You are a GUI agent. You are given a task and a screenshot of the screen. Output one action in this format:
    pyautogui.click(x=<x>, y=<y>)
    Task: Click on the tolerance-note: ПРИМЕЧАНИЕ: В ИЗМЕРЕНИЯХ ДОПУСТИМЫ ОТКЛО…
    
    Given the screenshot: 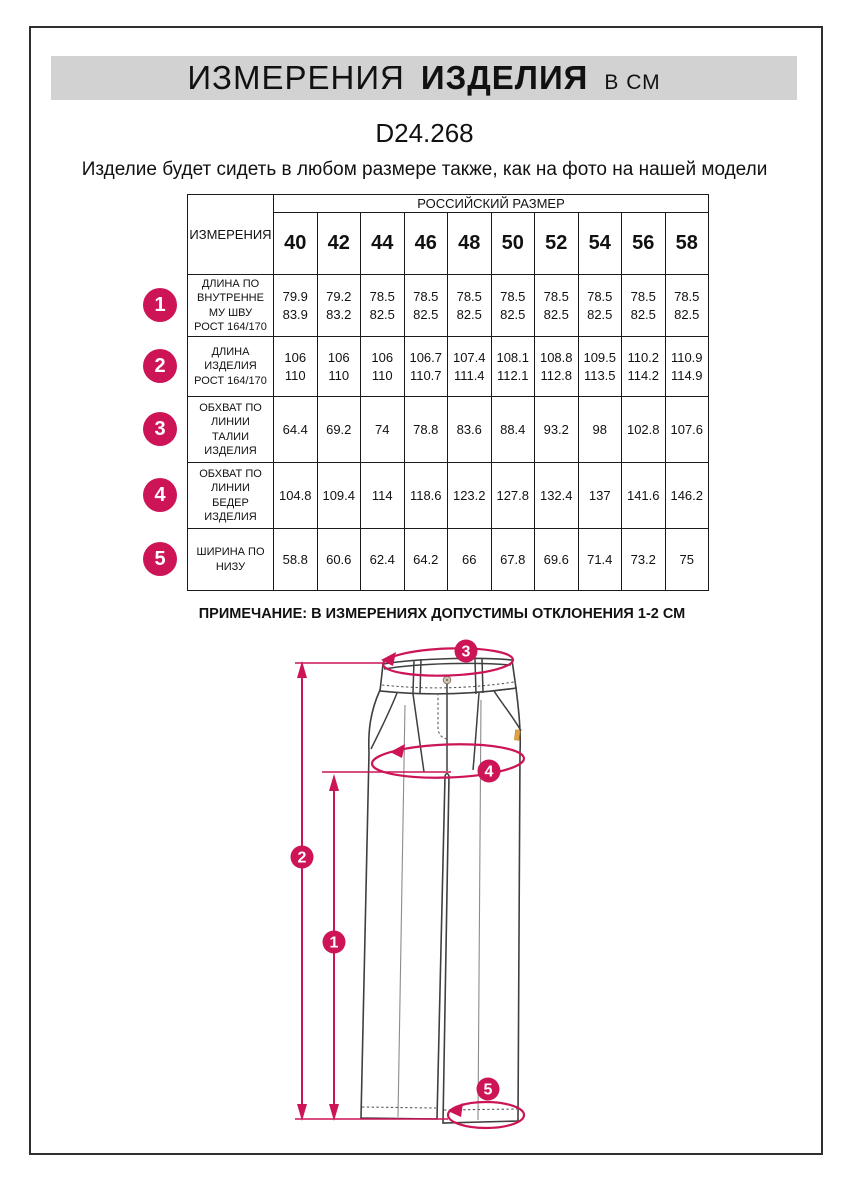 What is the action you would take?
    pyautogui.click(x=442, y=614)
    